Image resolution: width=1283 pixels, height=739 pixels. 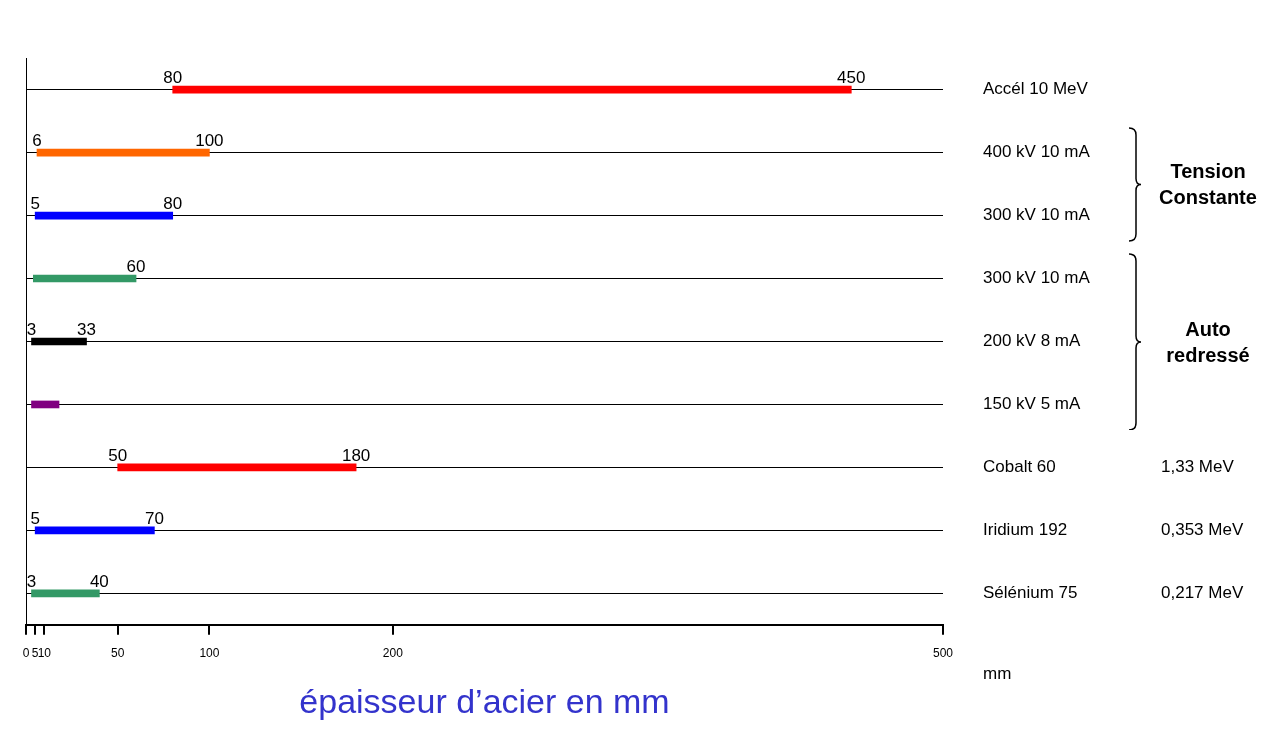 What do you see at coordinates (154, 518) in the screenshot?
I see `annotation: 70` at bounding box center [154, 518].